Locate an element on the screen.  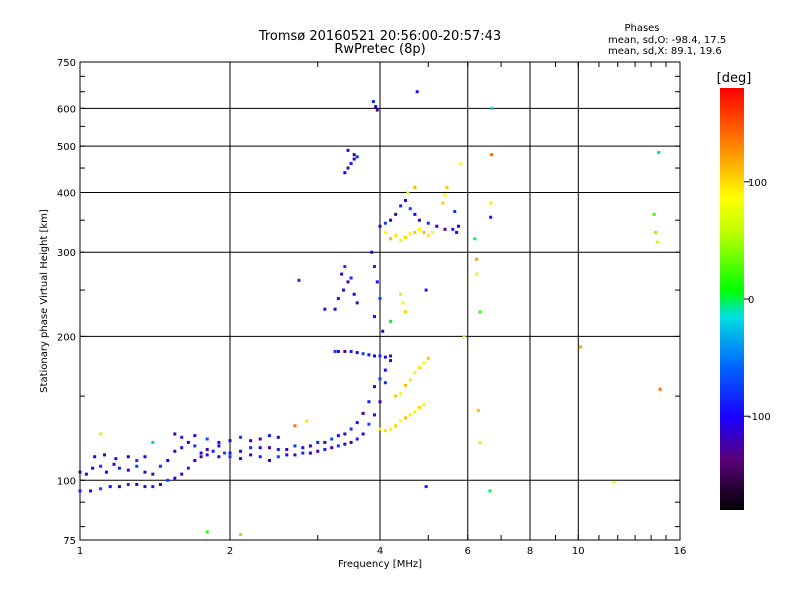
colorbar-tick-label: -100 is located at coordinates (759, 417).